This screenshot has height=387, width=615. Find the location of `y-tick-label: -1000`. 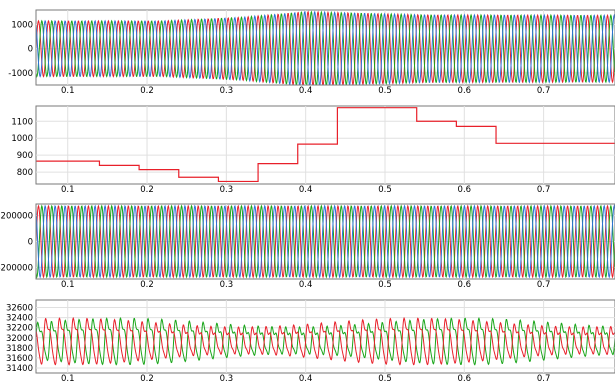

y-tick-label: -1000 is located at coordinates (20, 74).